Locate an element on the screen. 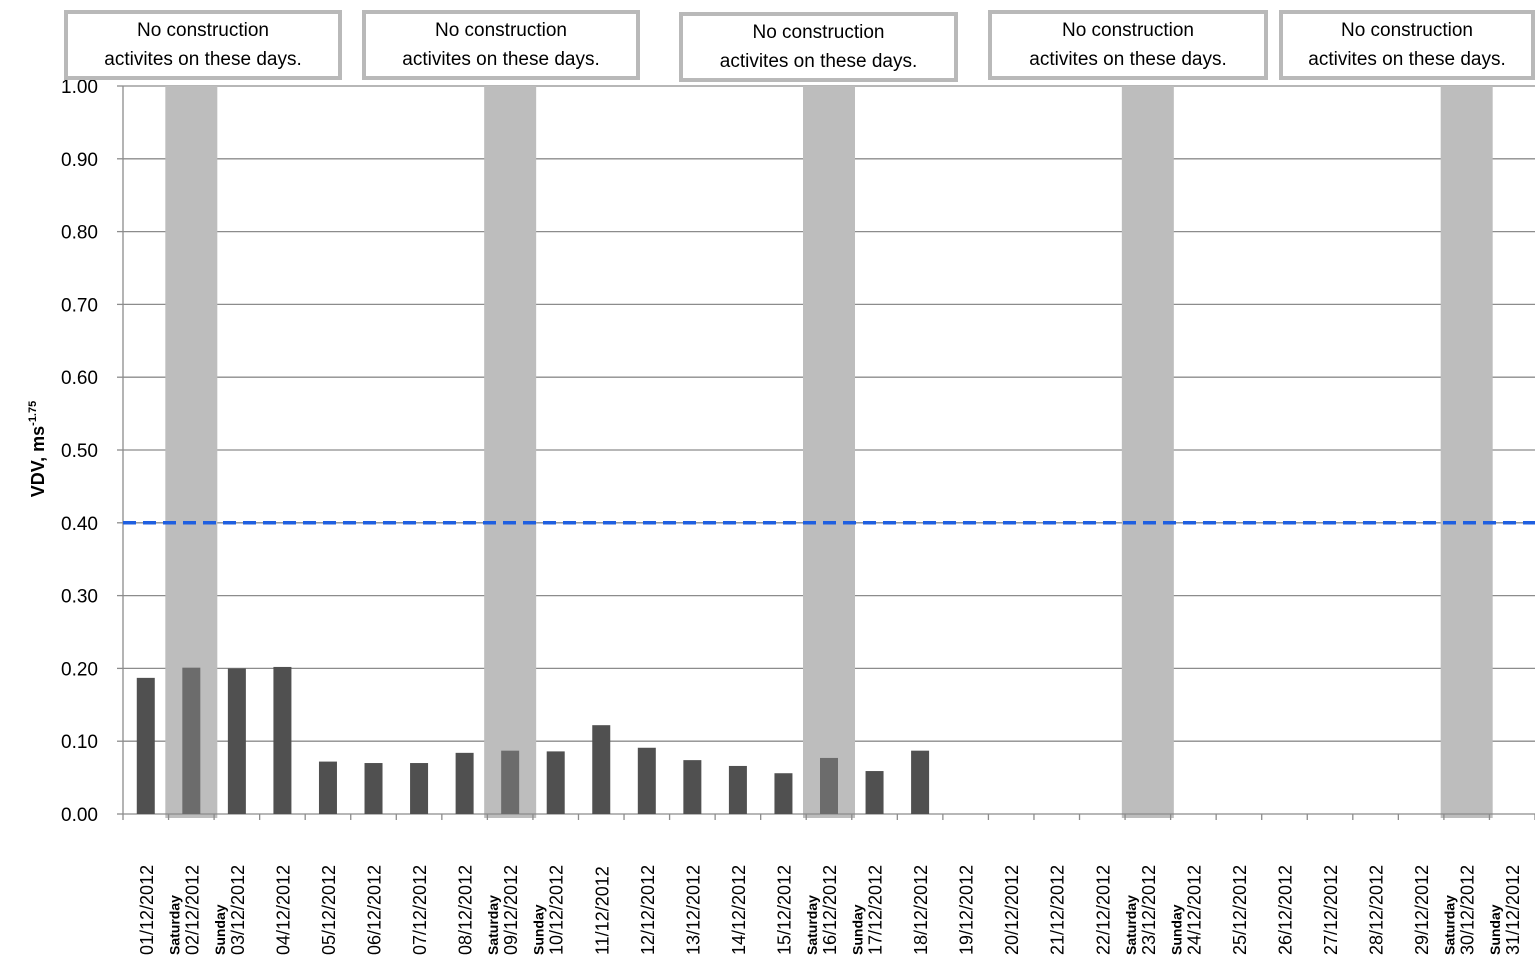  x-tick-label: 27/12/2012 is located at coordinates (1331, 910).